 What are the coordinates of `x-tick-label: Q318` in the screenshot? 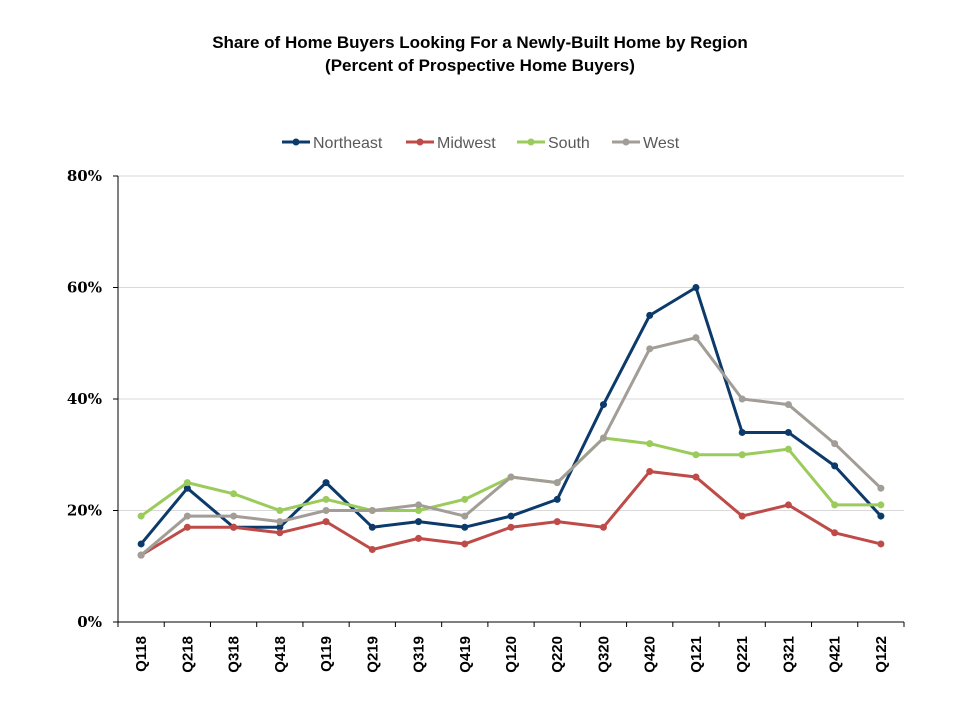 It's located at (234, 654).